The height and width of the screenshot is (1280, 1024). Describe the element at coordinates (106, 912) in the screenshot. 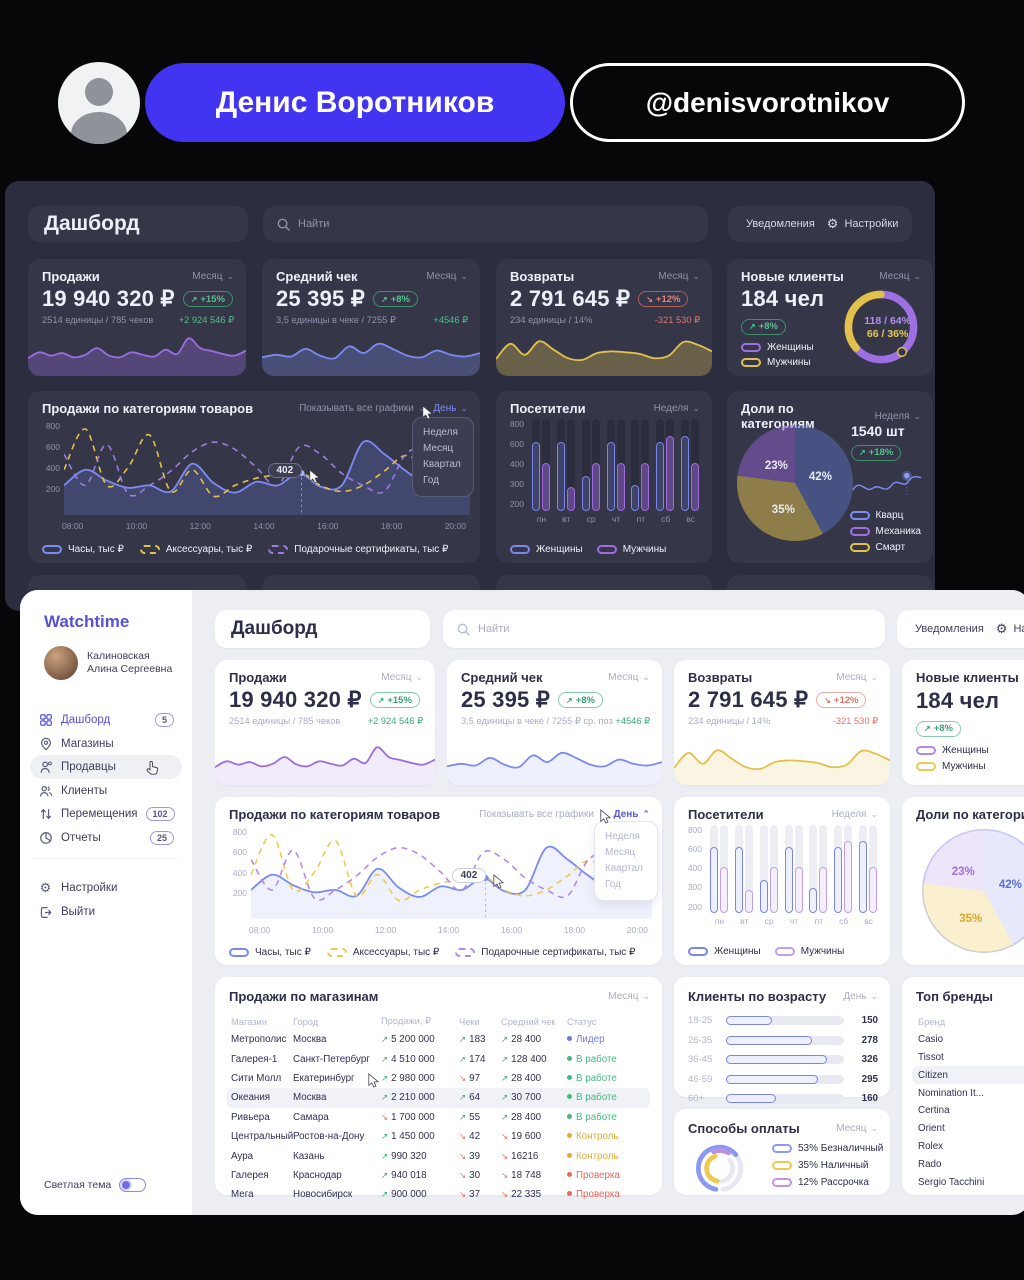

I see `sidebar-footer-item-2: Выйти` at that location.